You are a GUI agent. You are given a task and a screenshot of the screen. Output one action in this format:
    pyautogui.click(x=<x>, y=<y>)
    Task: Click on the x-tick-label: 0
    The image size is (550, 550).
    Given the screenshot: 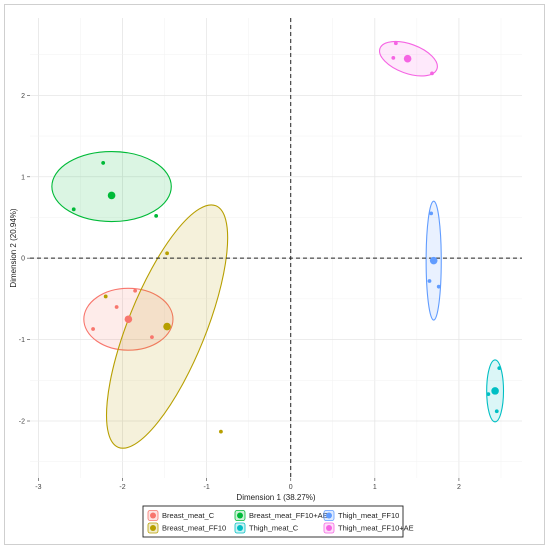 What is the action you would take?
    pyautogui.click(x=291, y=487)
    